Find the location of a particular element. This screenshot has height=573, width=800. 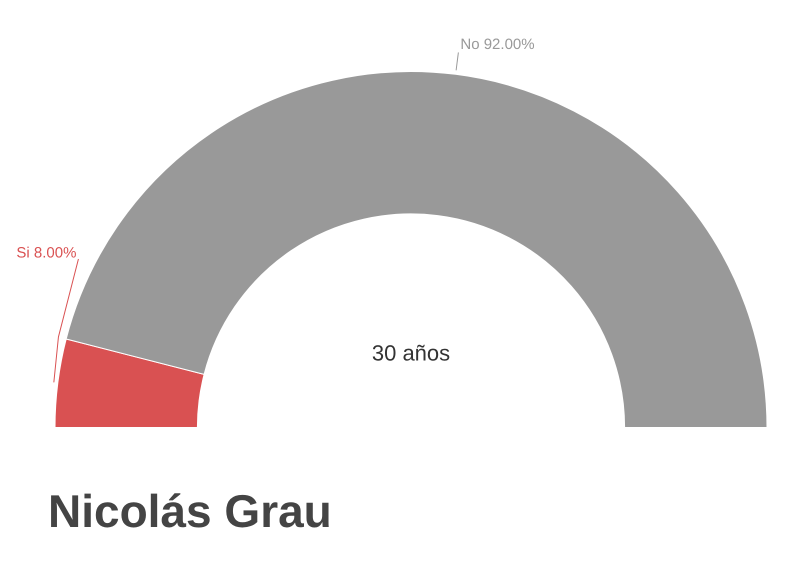

slice-label: Si 8.00% is located at coordinates (46, 253).